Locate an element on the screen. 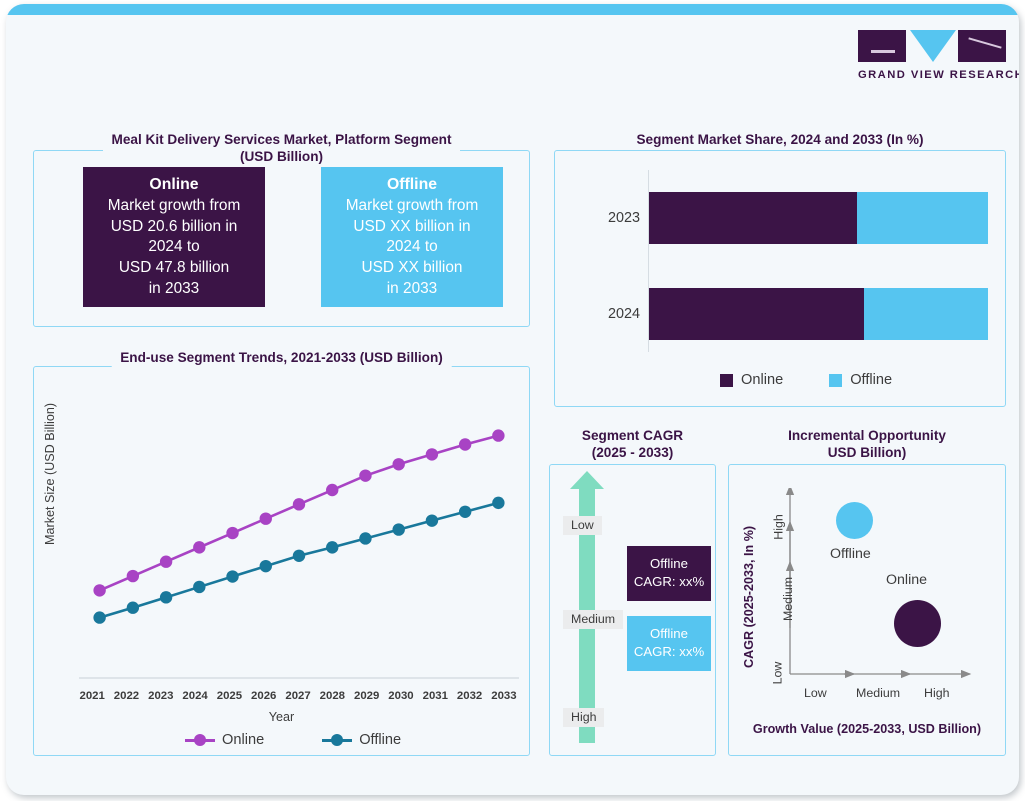 This screenshot has width=1025, height=801. opportunity-x-tick-high: High is located at coordinates (937, 693).